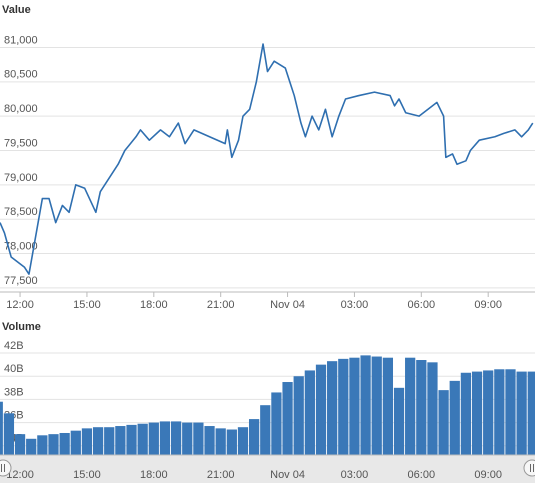 This screenshot has width=535, height=490. Describe the element at coordinates (21, 178) in the screenshot. I see `y-tick-label: 79,000` at that location.